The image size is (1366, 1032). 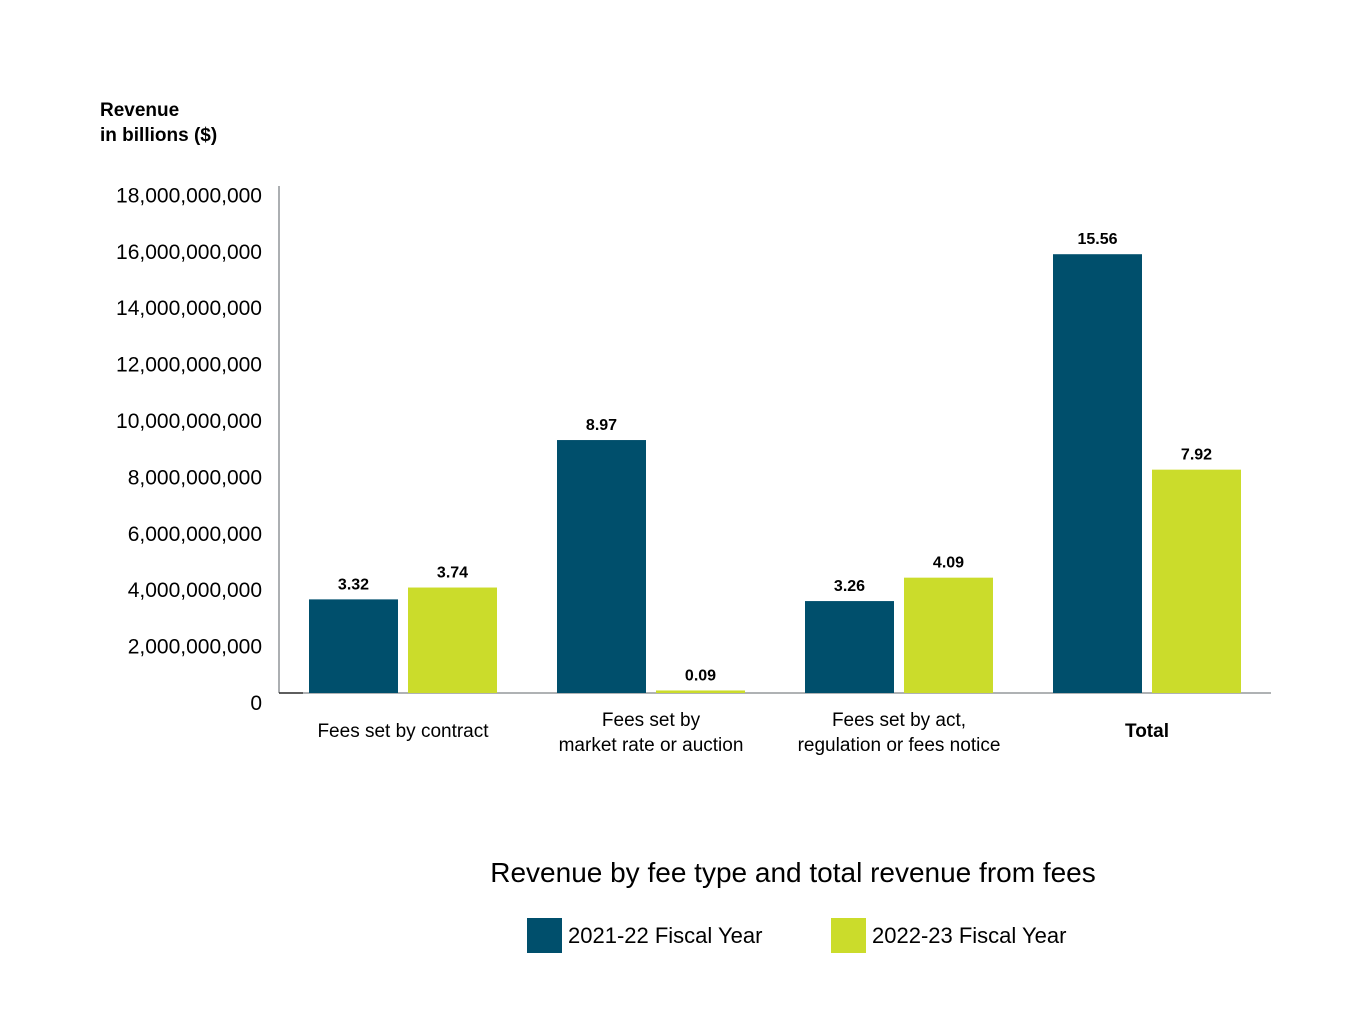 I want to click on data-label: 15.56, so click(x=1097, y=239).